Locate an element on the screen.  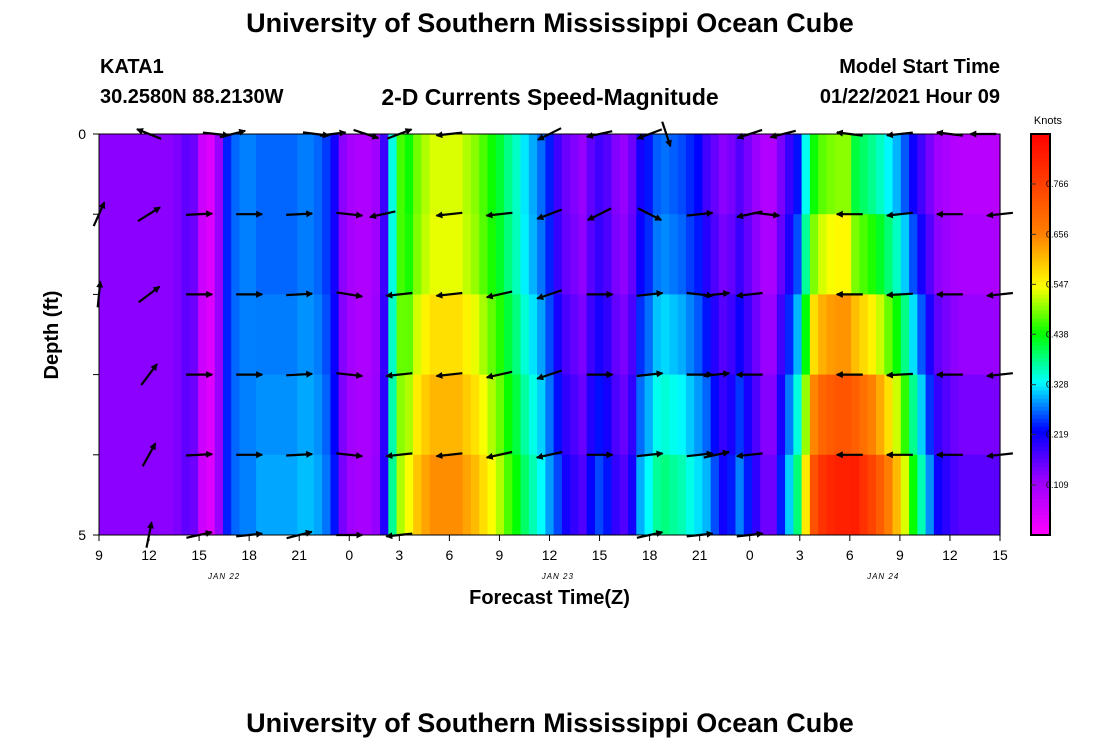
station-id: KATA1 is located at coordinates (132, 67).